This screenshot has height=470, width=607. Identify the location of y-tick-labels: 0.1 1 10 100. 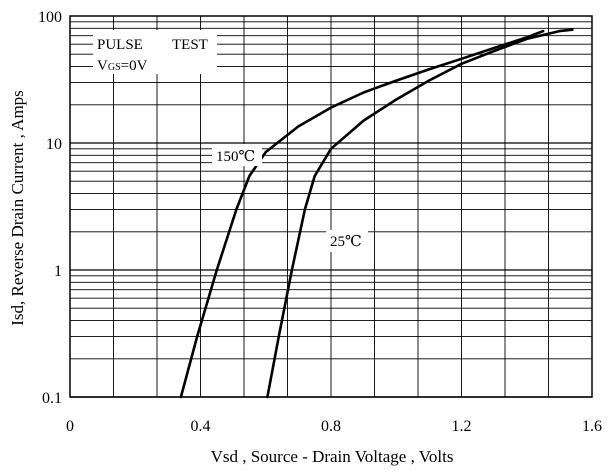
(50, 208).